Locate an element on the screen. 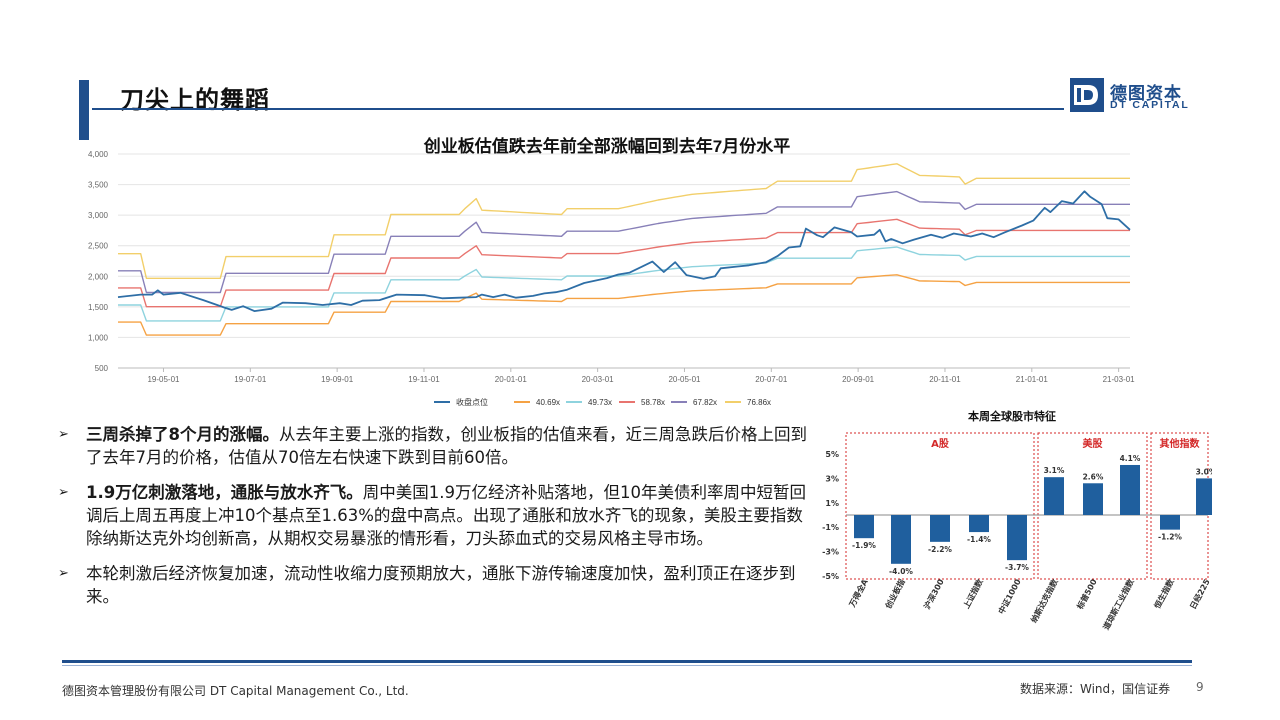  y-tick-label: 1,000 is located at coordinates (98, 337).